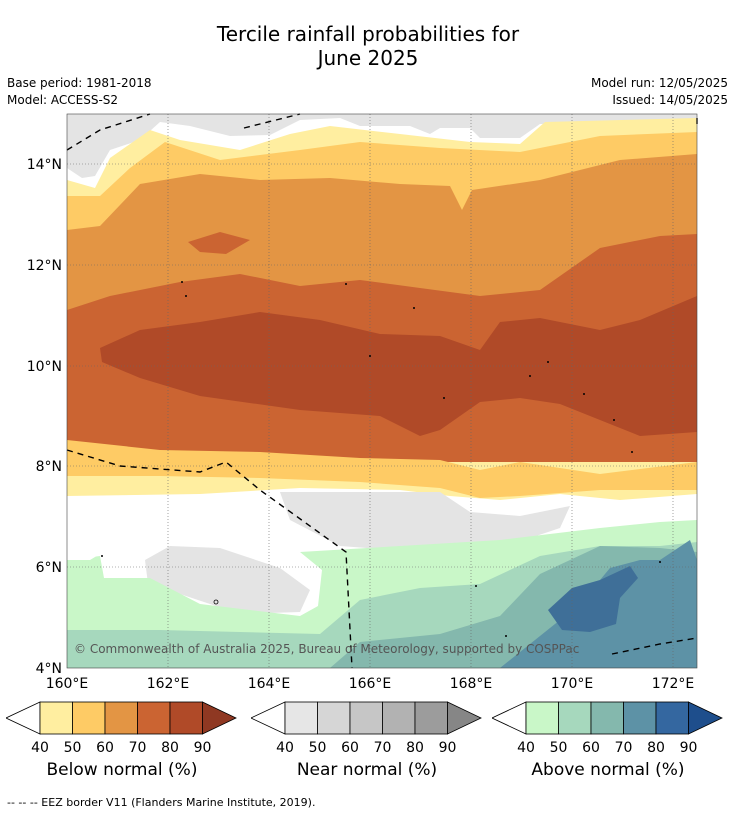 This screenshot has height=816, width=736. What do you see at coordinates (79, 92) in the screenshot?
I see `meta-left: Base period: 1981-2018 Model: ACCESS-S2` at bounding box center [79, 92].